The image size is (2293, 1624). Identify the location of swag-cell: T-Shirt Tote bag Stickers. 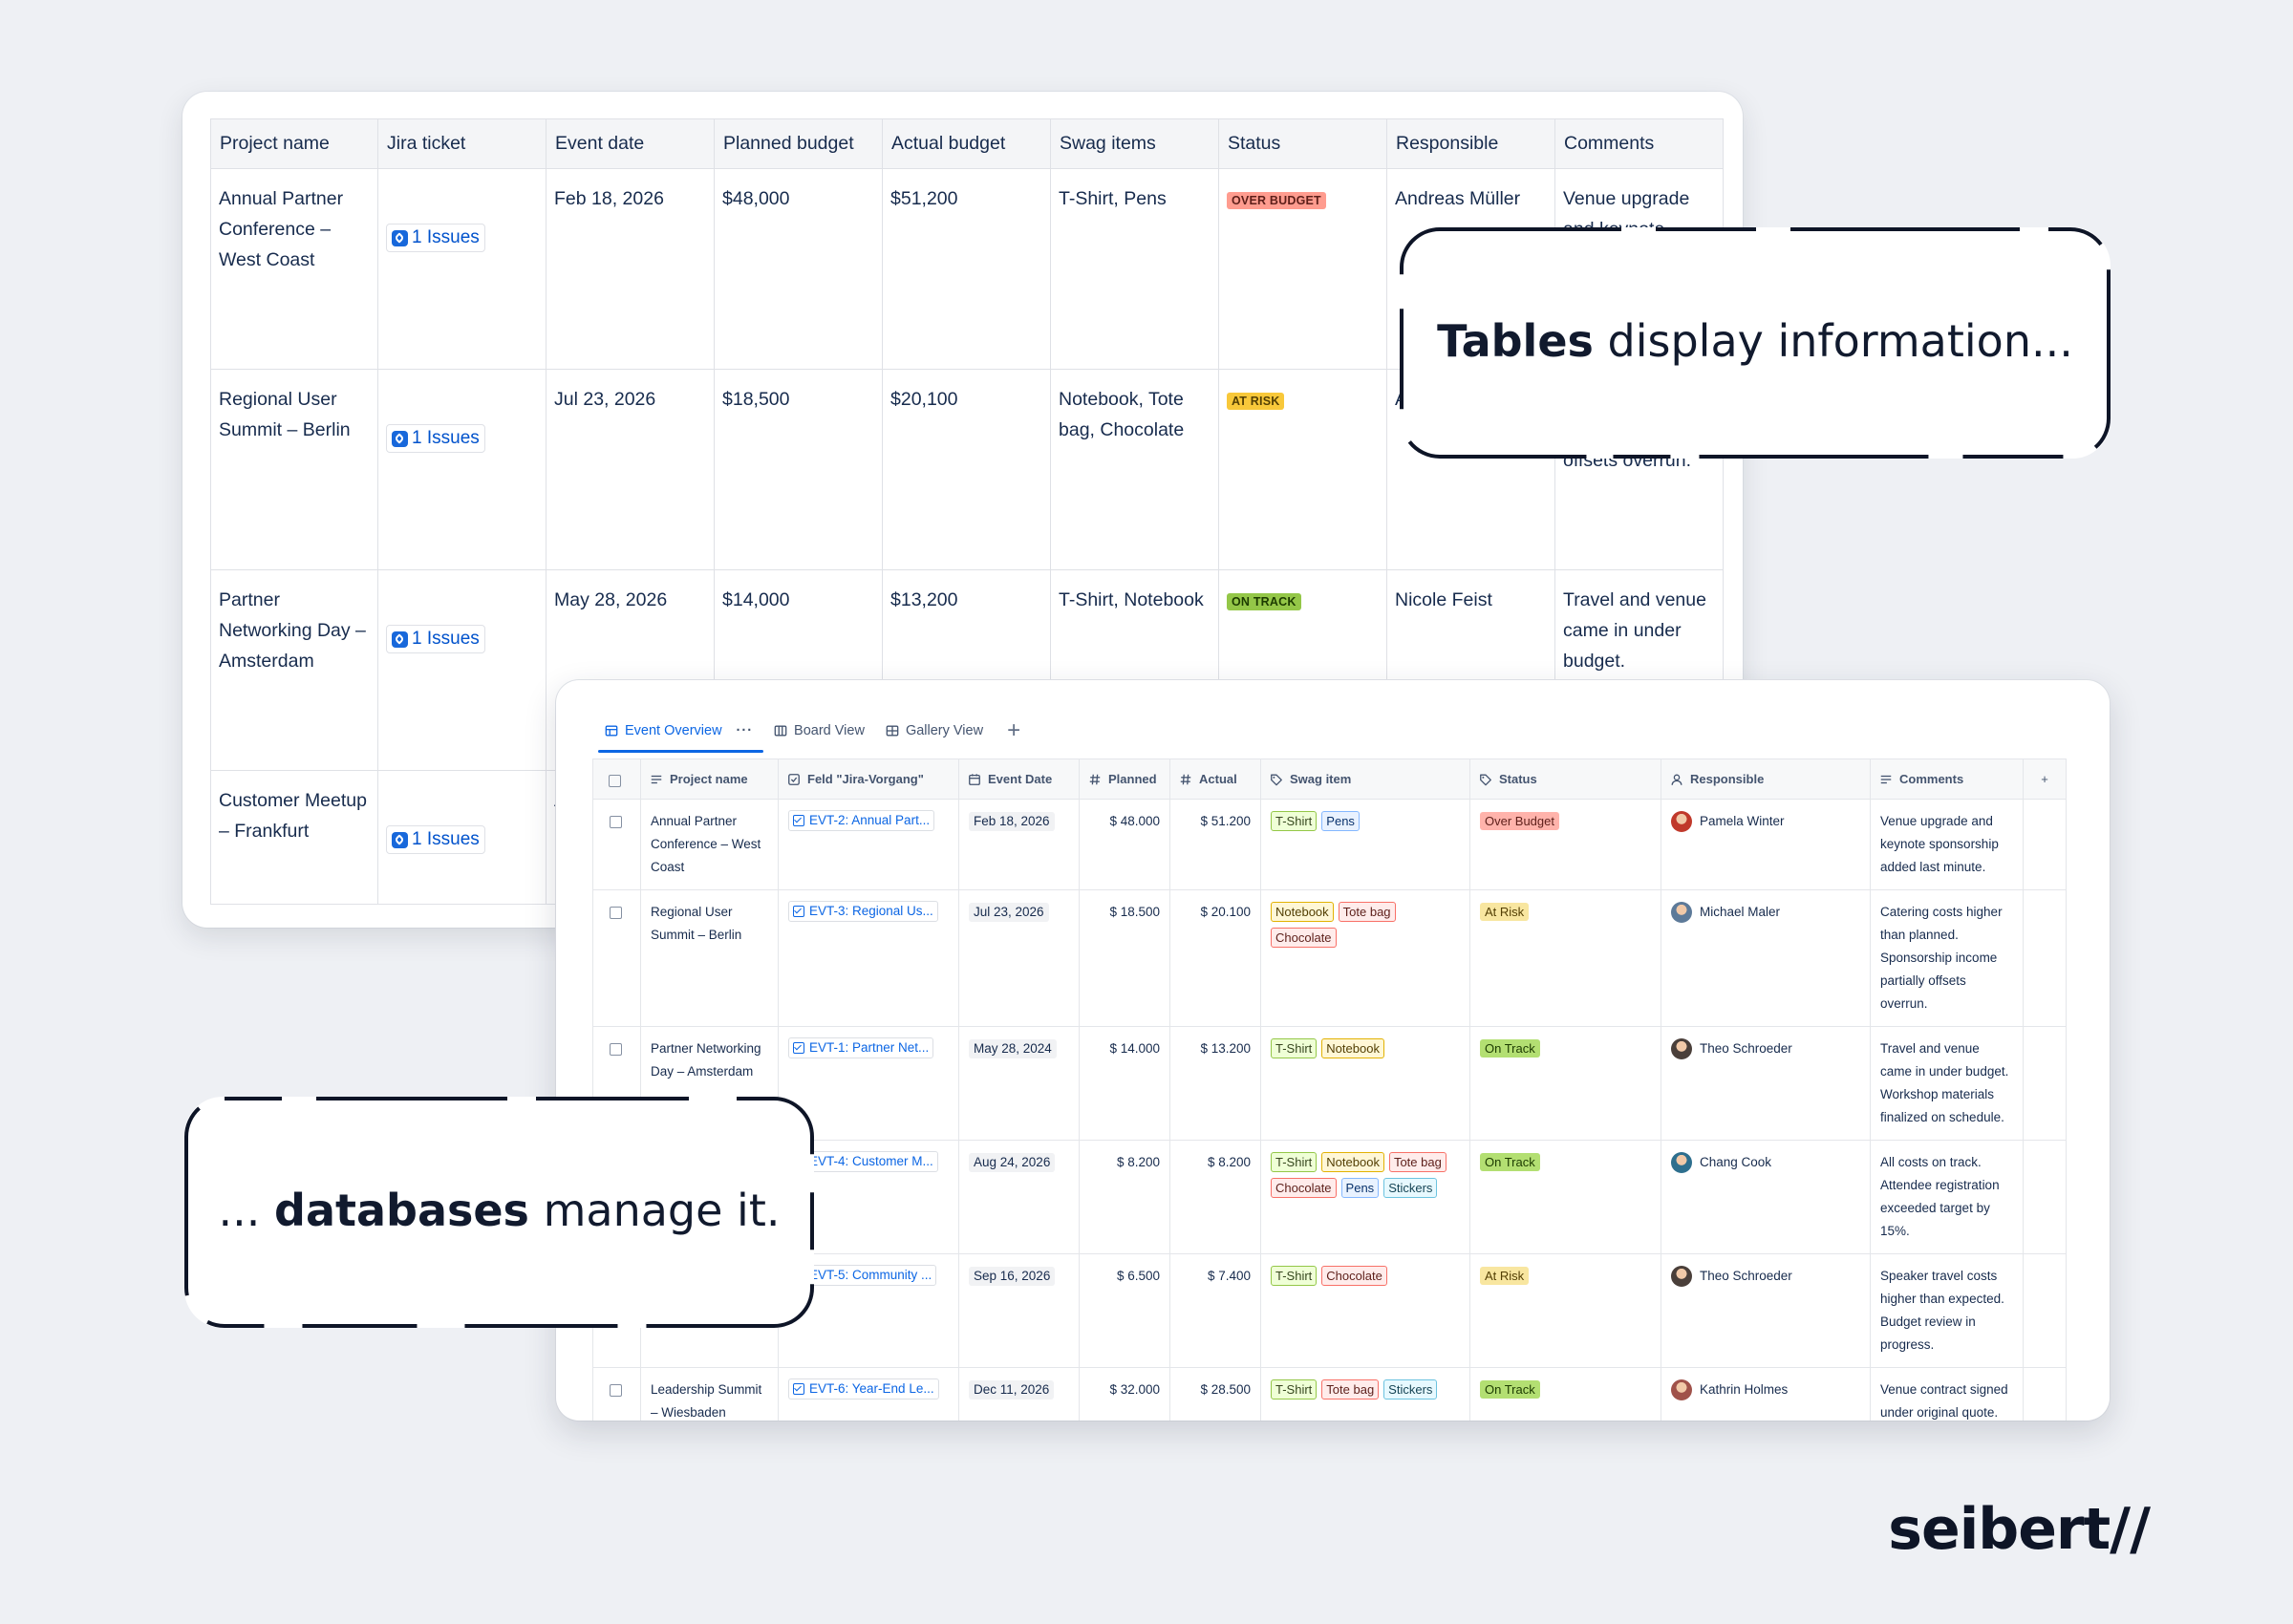
(1365, 1394).